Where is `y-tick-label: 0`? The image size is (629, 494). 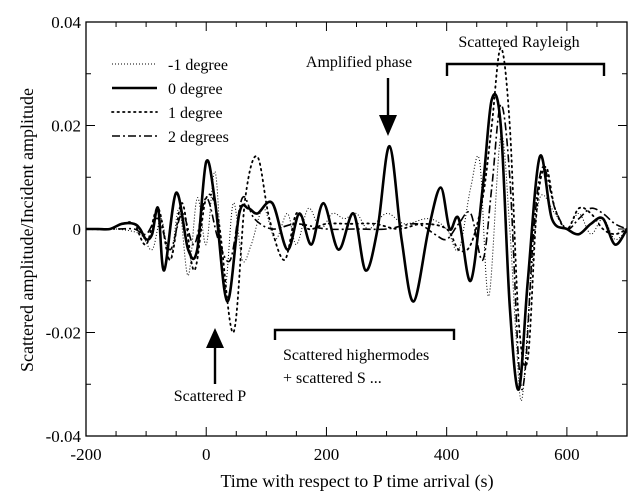
y-tick-label: 0 is located at coordinates (77, 229).